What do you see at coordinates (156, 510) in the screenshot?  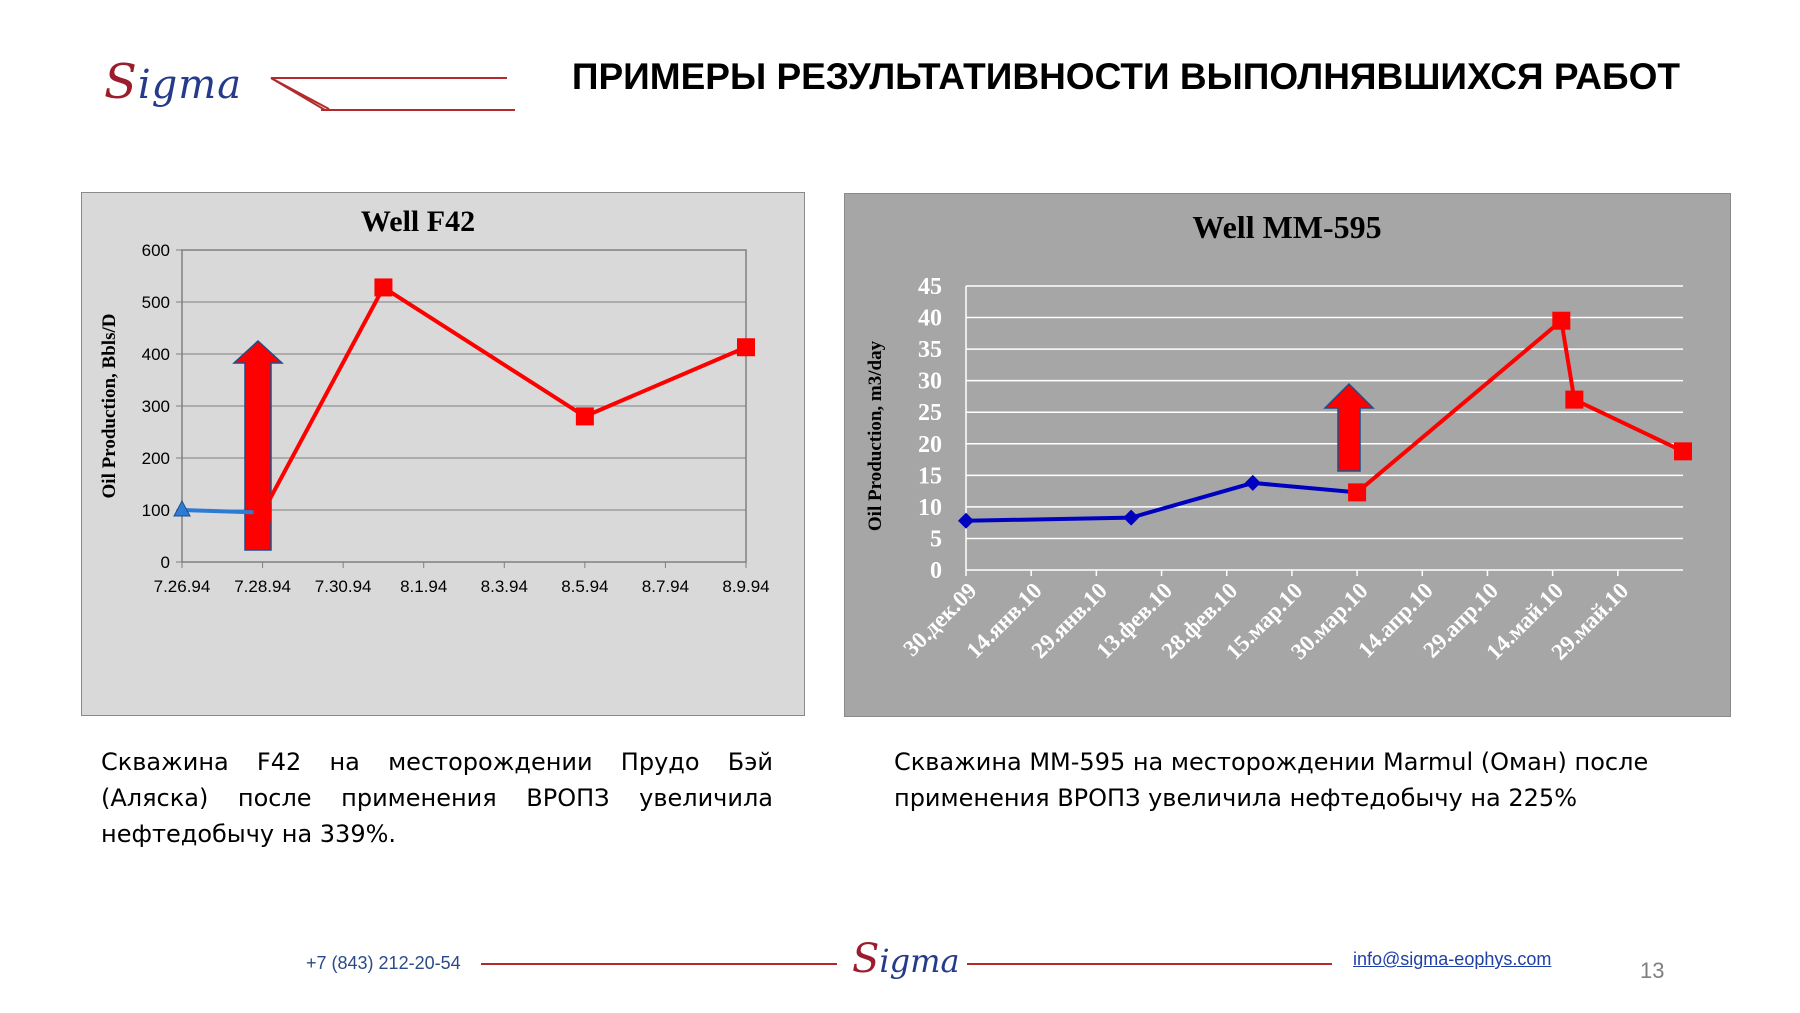 I see `y-tick-label: 100` at bounding box center [156, 510].